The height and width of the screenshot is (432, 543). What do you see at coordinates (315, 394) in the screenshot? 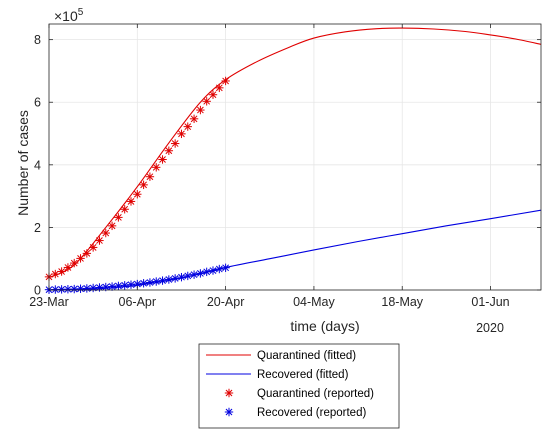
I see `legend-label: Quarantined (reported)` at bounding box center [315, 394].